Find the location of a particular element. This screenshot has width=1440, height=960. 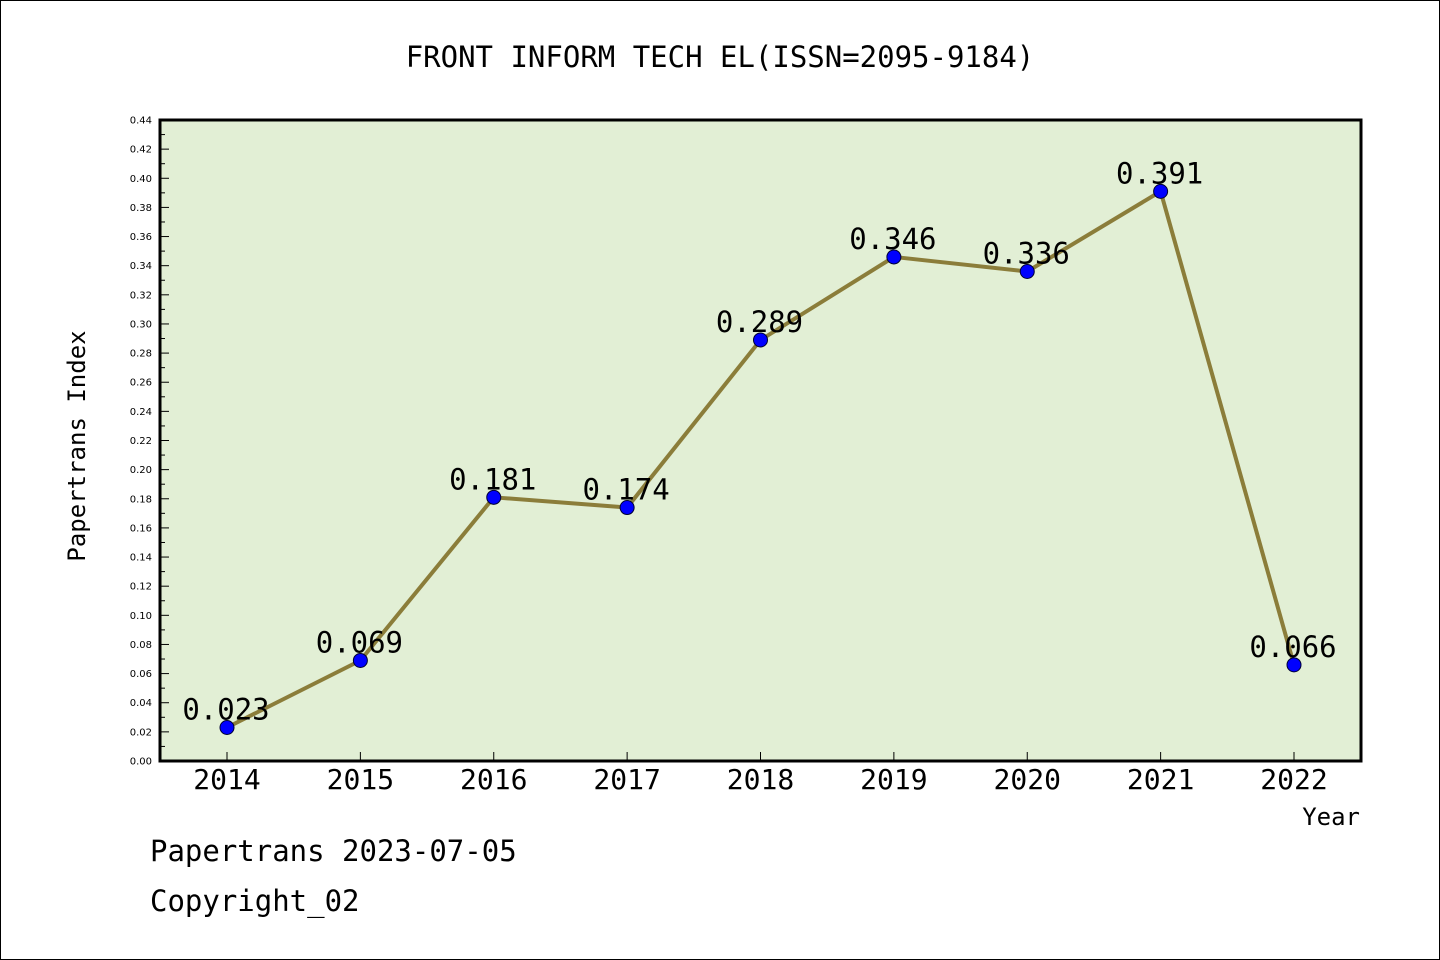

y-tick-label: 0.06 is located at coordinates (141, 674).